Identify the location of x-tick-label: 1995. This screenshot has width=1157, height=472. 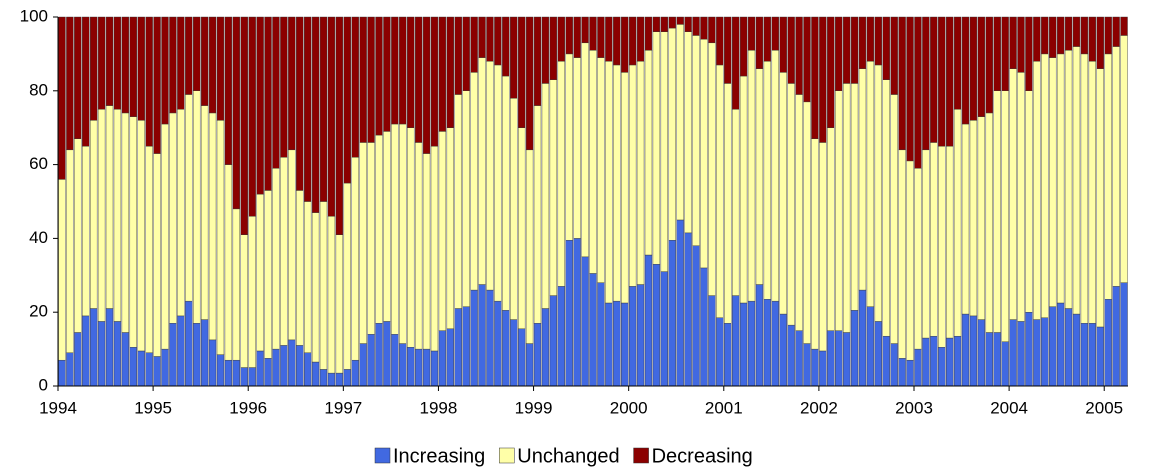
(153, 407).